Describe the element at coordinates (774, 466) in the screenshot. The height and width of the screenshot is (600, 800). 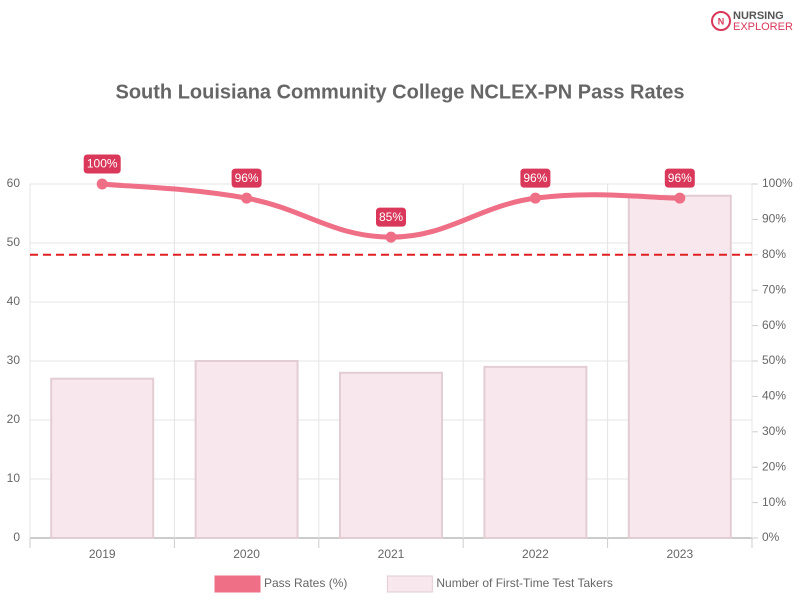
I see `y2-tick-label: 20%` at that location.